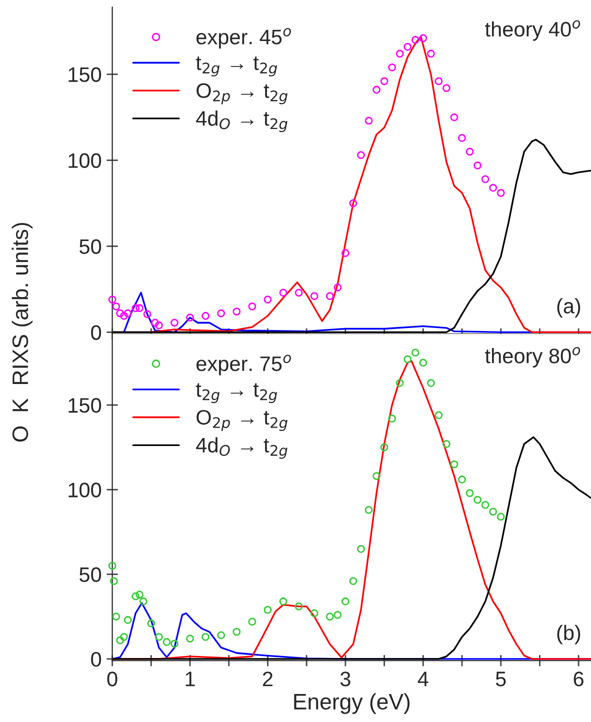 This screenshot has height=722, width=591. What do you see at coordinates (243, 365) in the screenshot?
I see `legend-label: exper. 75$^{o}$` at bounding box center [243, 365].